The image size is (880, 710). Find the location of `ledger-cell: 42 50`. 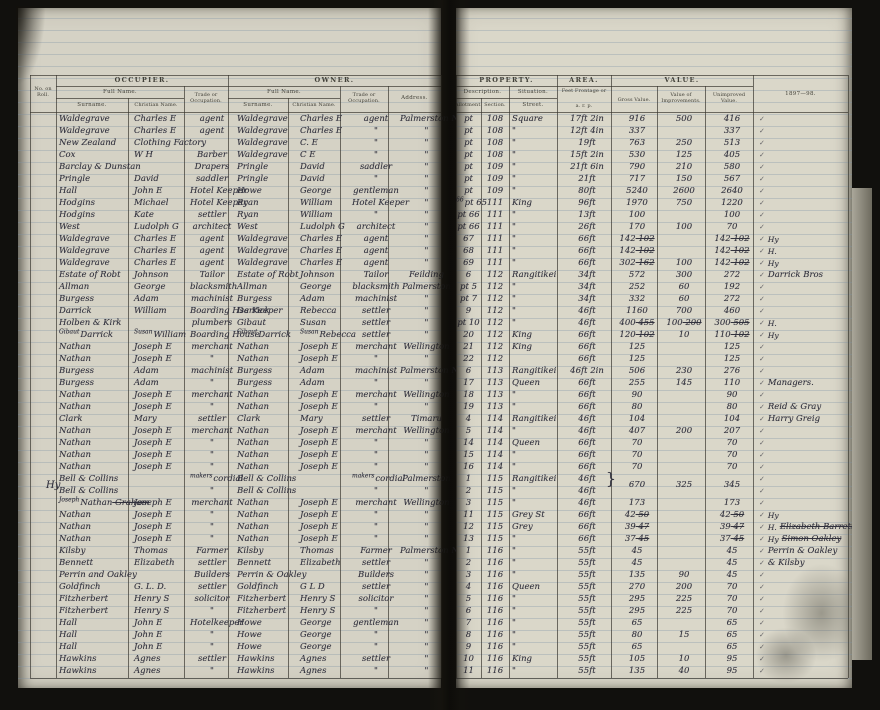

ledger-cell: 42 50 is located at coordinates (732, 516).